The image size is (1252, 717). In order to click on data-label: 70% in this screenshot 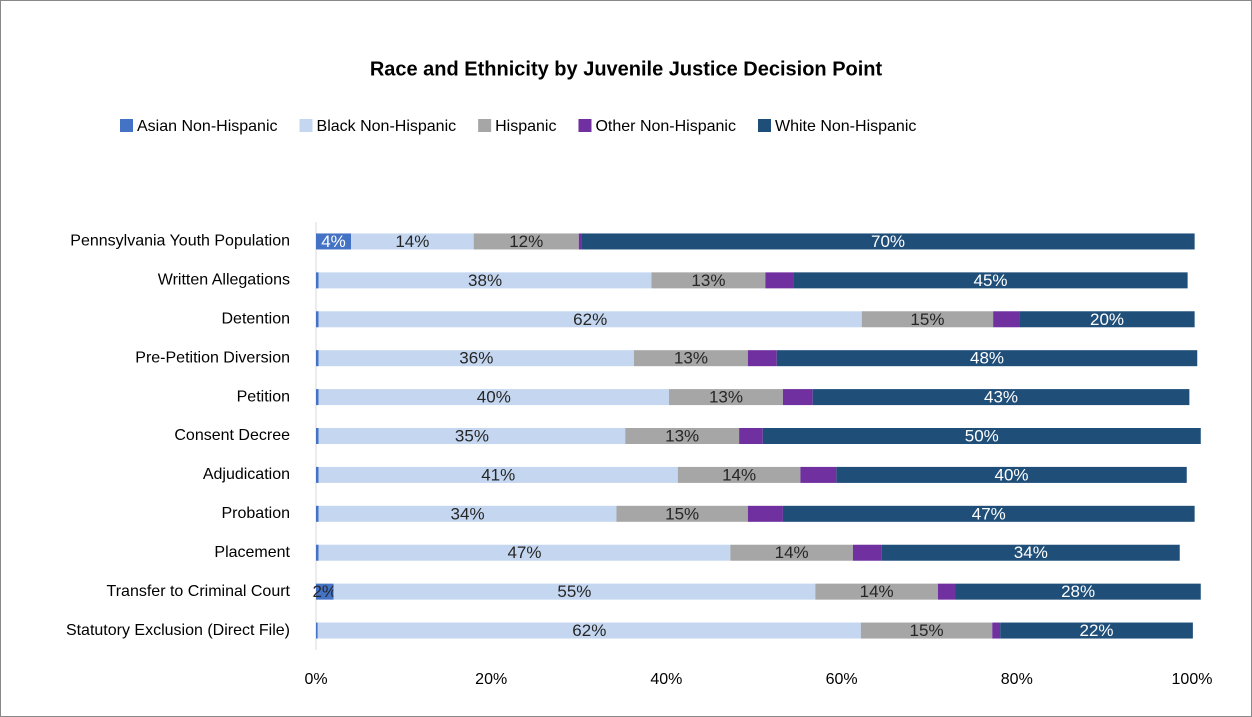, I will do `click(888, 241)`.